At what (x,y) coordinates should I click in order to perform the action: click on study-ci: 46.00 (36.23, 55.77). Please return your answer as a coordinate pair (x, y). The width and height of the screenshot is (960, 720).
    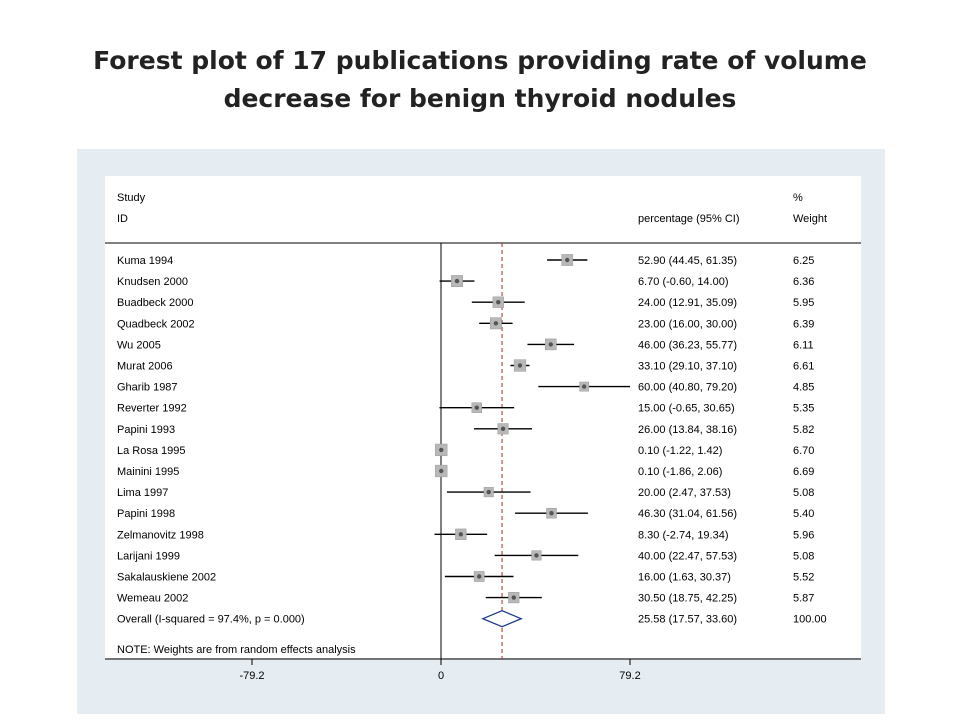
    Looking at the image, I should click on (687, 345).